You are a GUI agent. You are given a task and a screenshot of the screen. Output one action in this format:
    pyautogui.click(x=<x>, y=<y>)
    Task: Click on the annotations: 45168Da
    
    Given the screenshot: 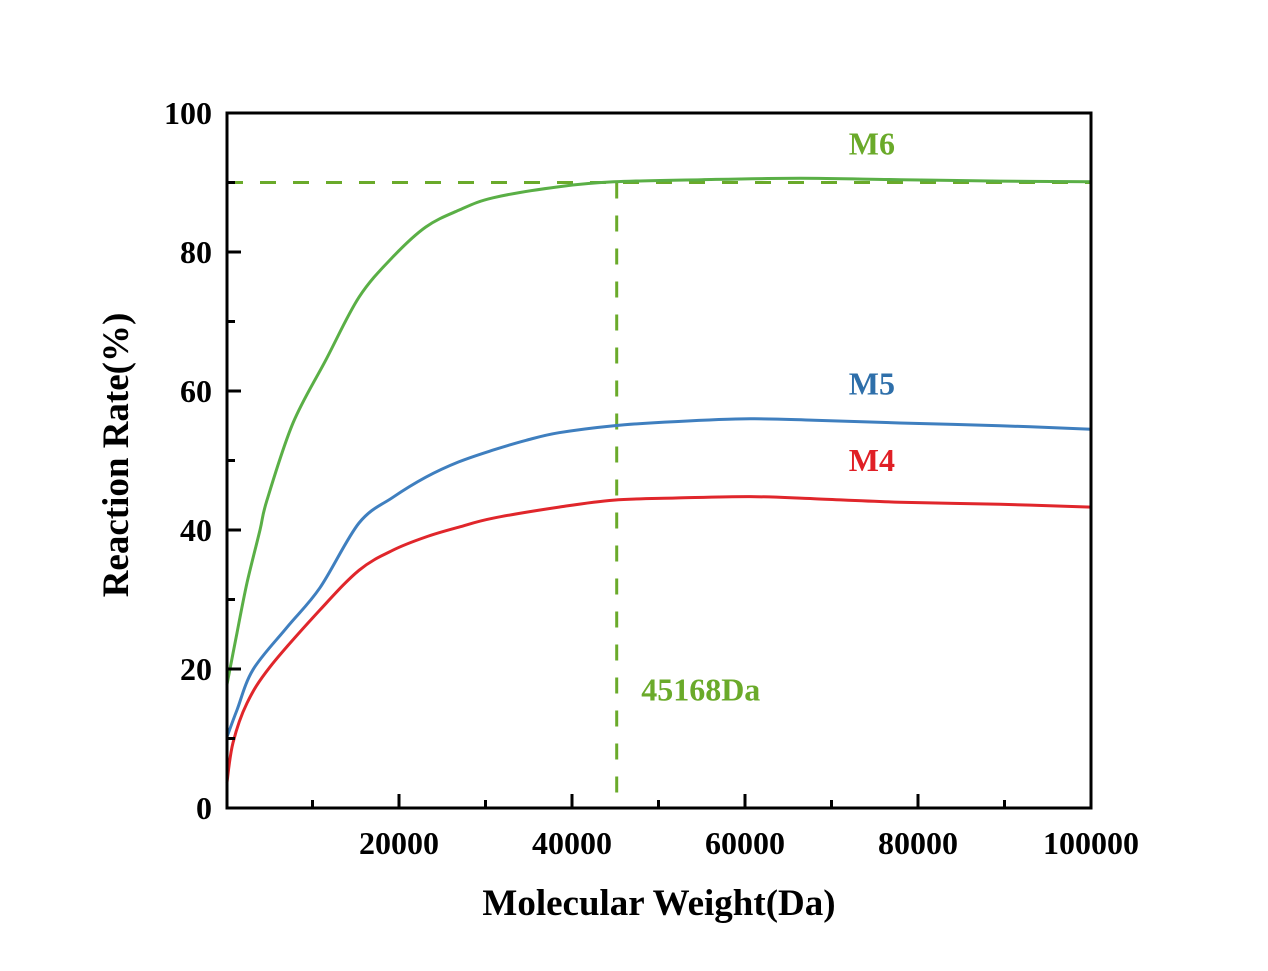 What is the action you would take?
    pyautogui.click(x=700, y=689)
    